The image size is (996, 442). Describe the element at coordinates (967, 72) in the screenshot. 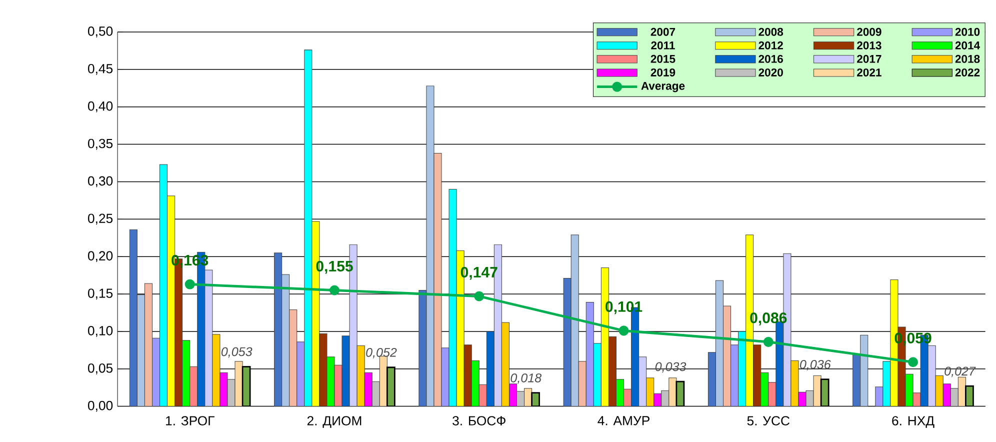

I see `legend-label: 2022` at that location.